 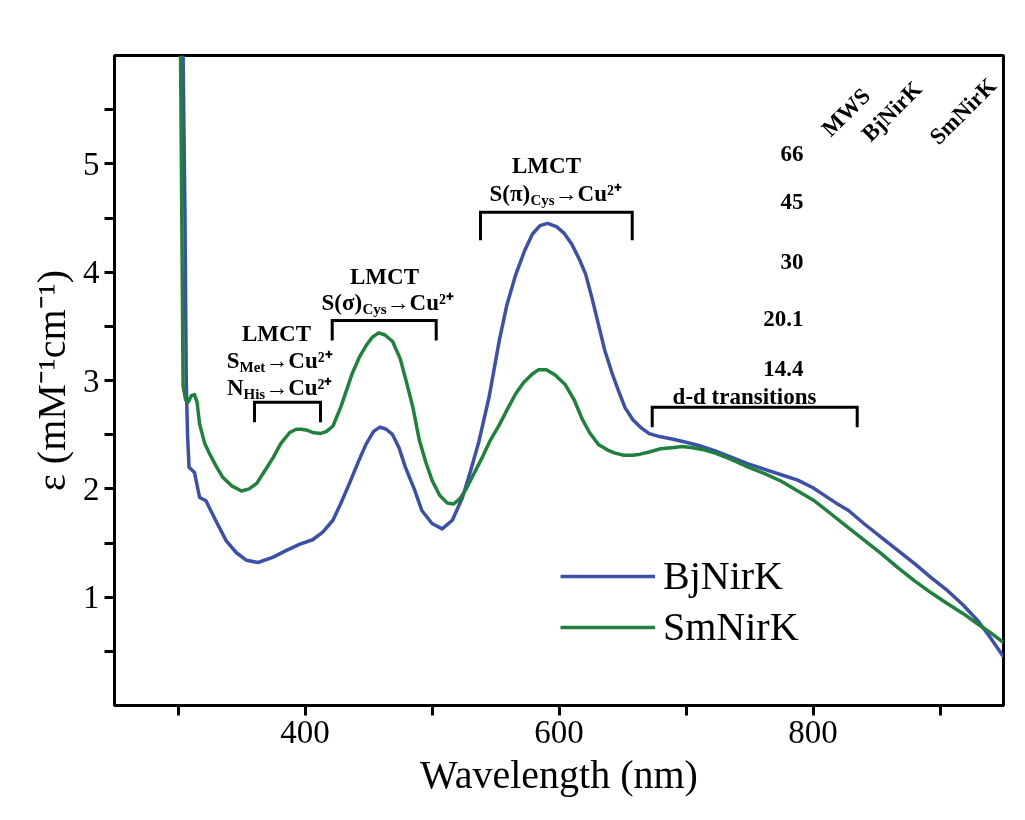 What do you see at coordinates (91, 380) in the screenshot?
I see `y-tick-label: 3` at bounding box center [91, 380].